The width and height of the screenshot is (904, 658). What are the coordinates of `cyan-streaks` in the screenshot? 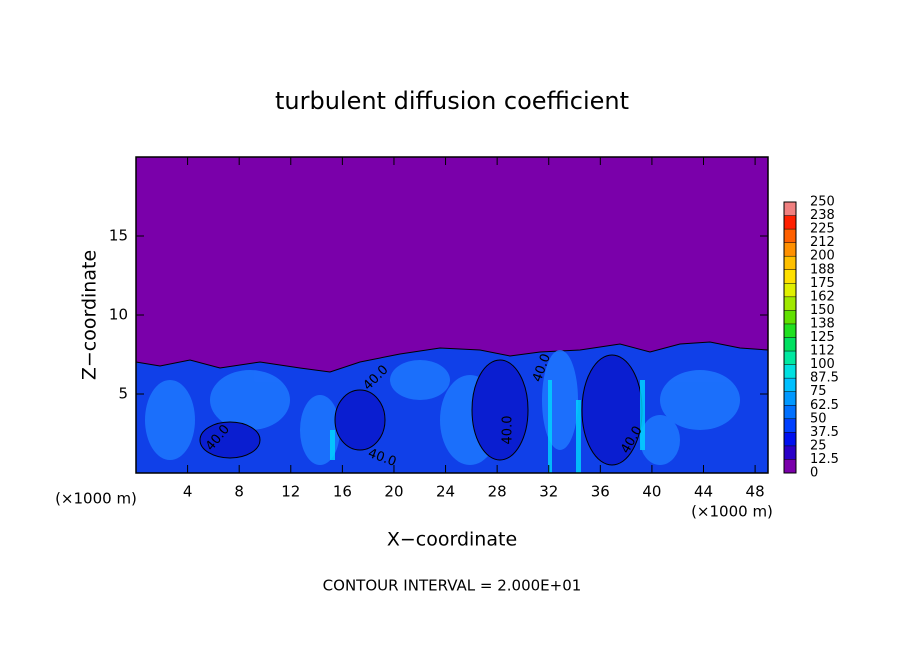 It's located at (487, 426).